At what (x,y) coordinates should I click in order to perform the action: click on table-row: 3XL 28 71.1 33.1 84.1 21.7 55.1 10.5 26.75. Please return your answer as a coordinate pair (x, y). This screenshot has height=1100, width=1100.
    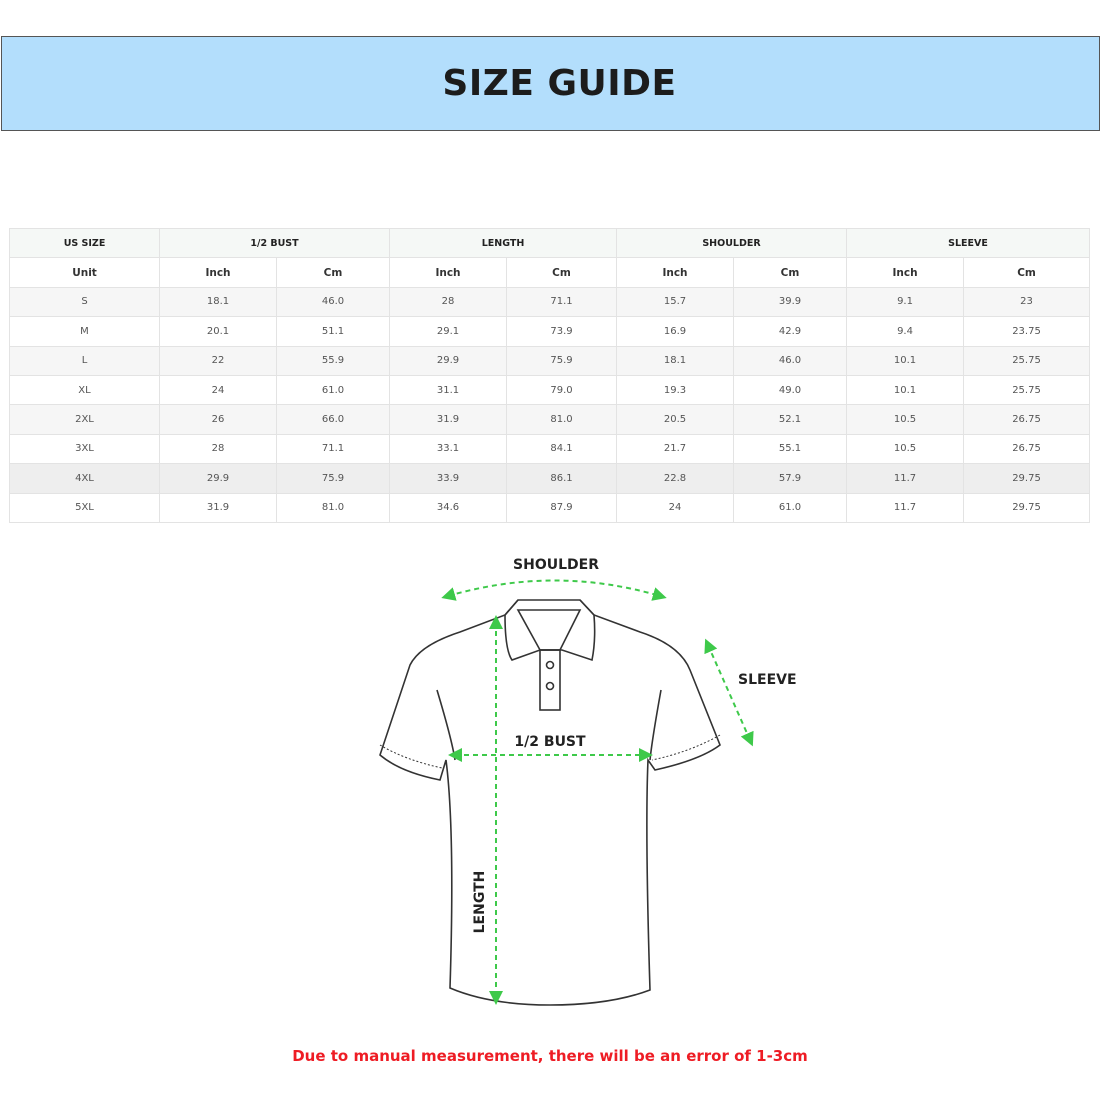
    Looking at the image, I should click on (550, 449).